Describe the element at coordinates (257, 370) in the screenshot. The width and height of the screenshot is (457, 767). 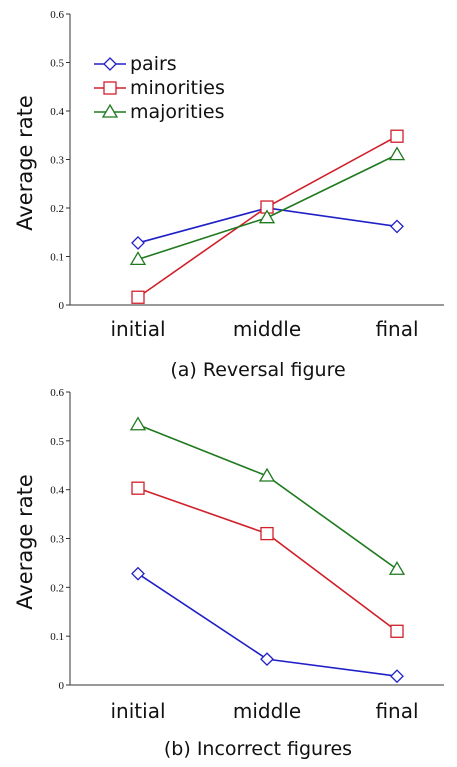
I see `caption: (a) Reversal figure` at that location.